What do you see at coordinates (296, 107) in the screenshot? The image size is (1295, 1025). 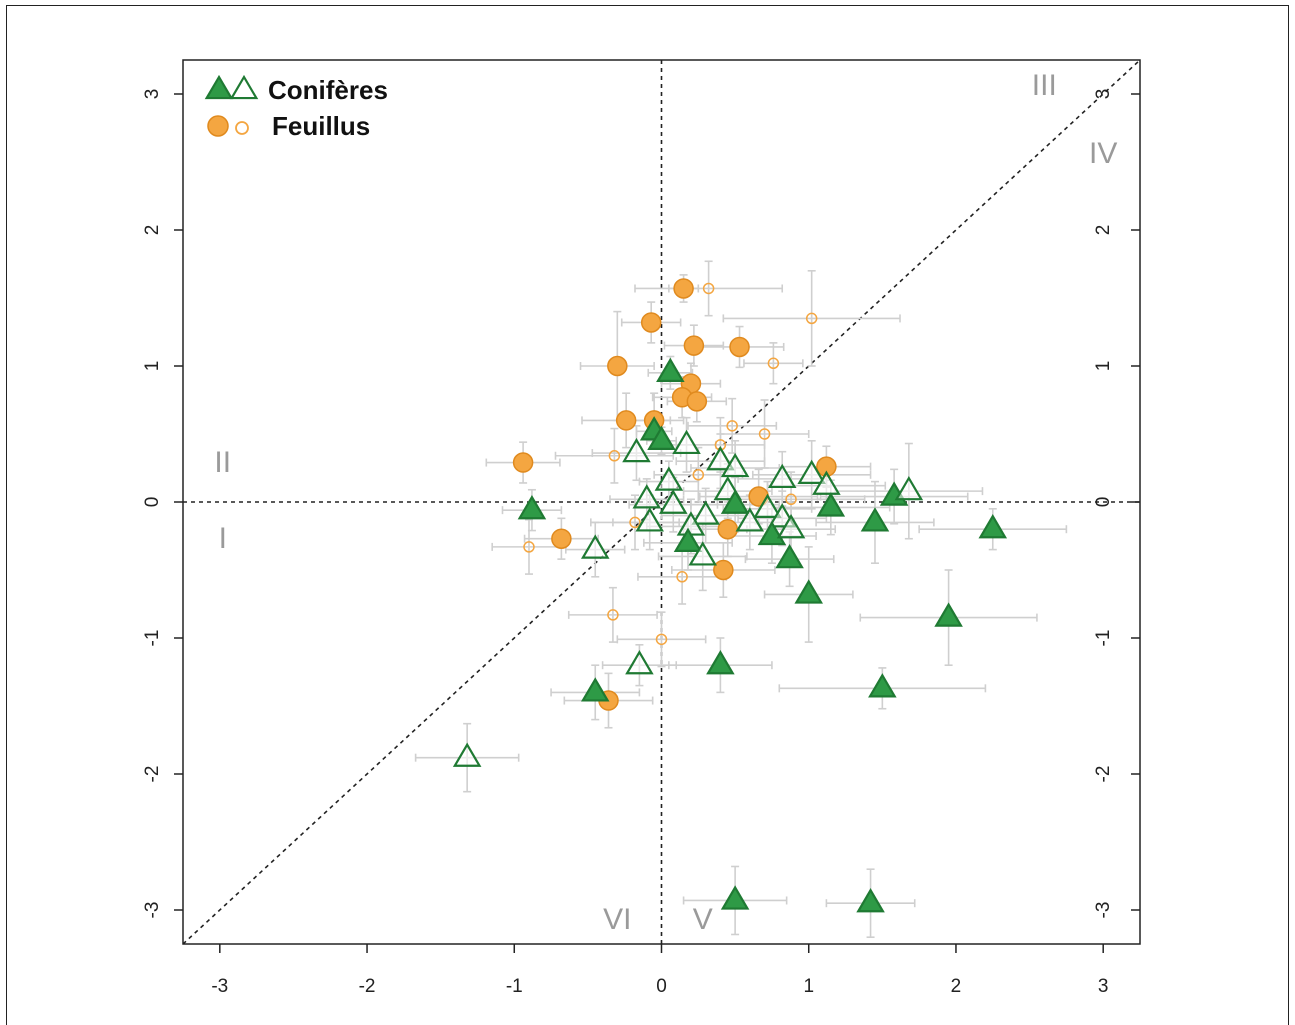 I see `legend: Conifères Feuillus` at bounding box center [296, 107].